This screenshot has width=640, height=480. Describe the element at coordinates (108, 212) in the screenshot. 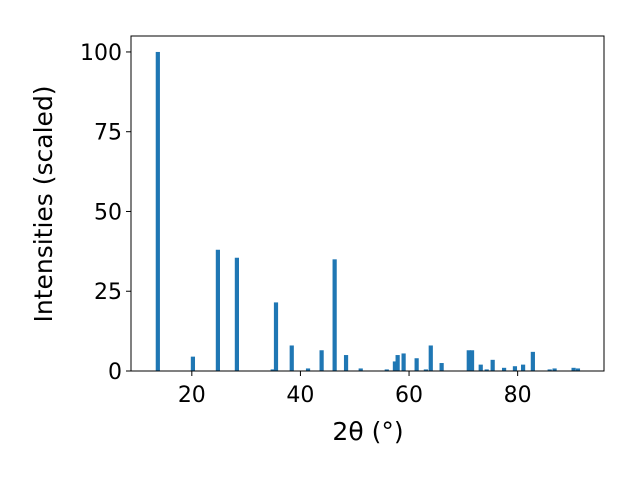

I see `y-tick-label: 50` at that location.